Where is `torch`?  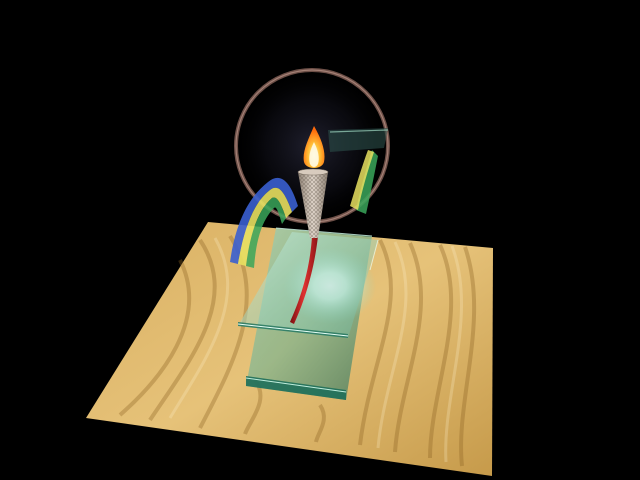
torch is located at coordinates (309, 246).